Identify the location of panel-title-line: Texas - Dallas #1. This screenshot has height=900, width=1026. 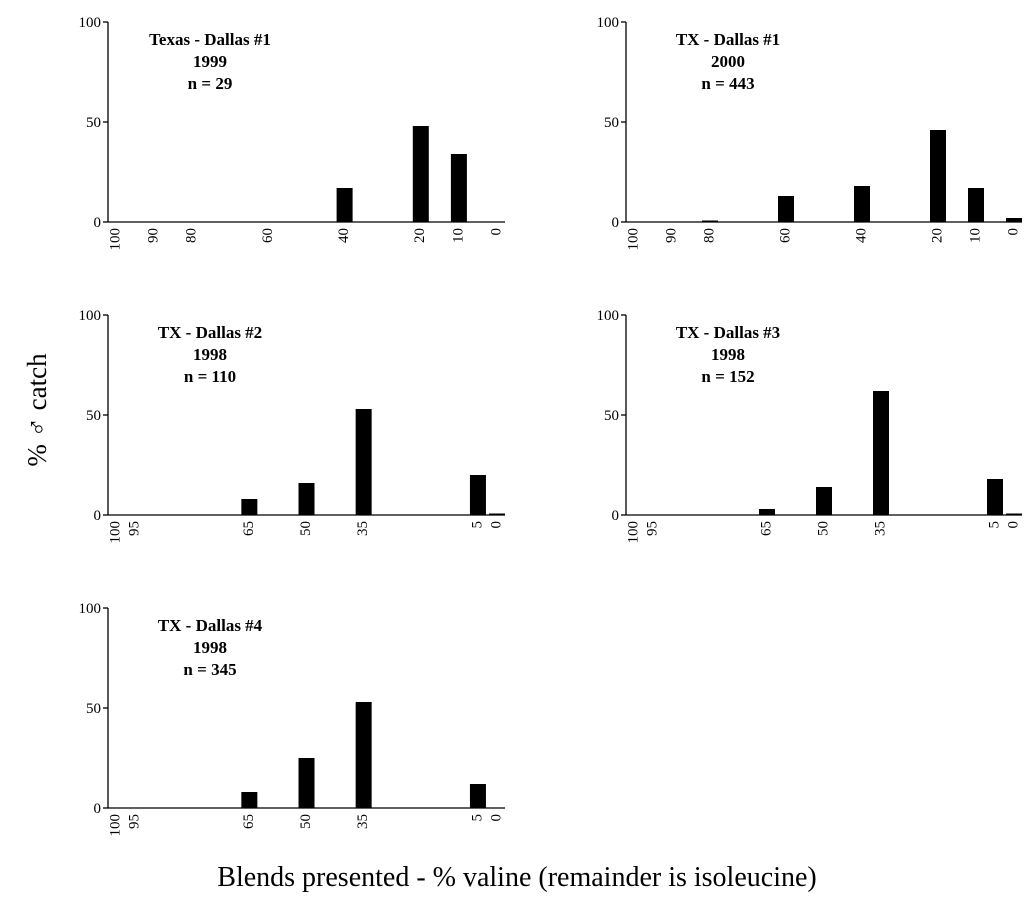
(210, 39).